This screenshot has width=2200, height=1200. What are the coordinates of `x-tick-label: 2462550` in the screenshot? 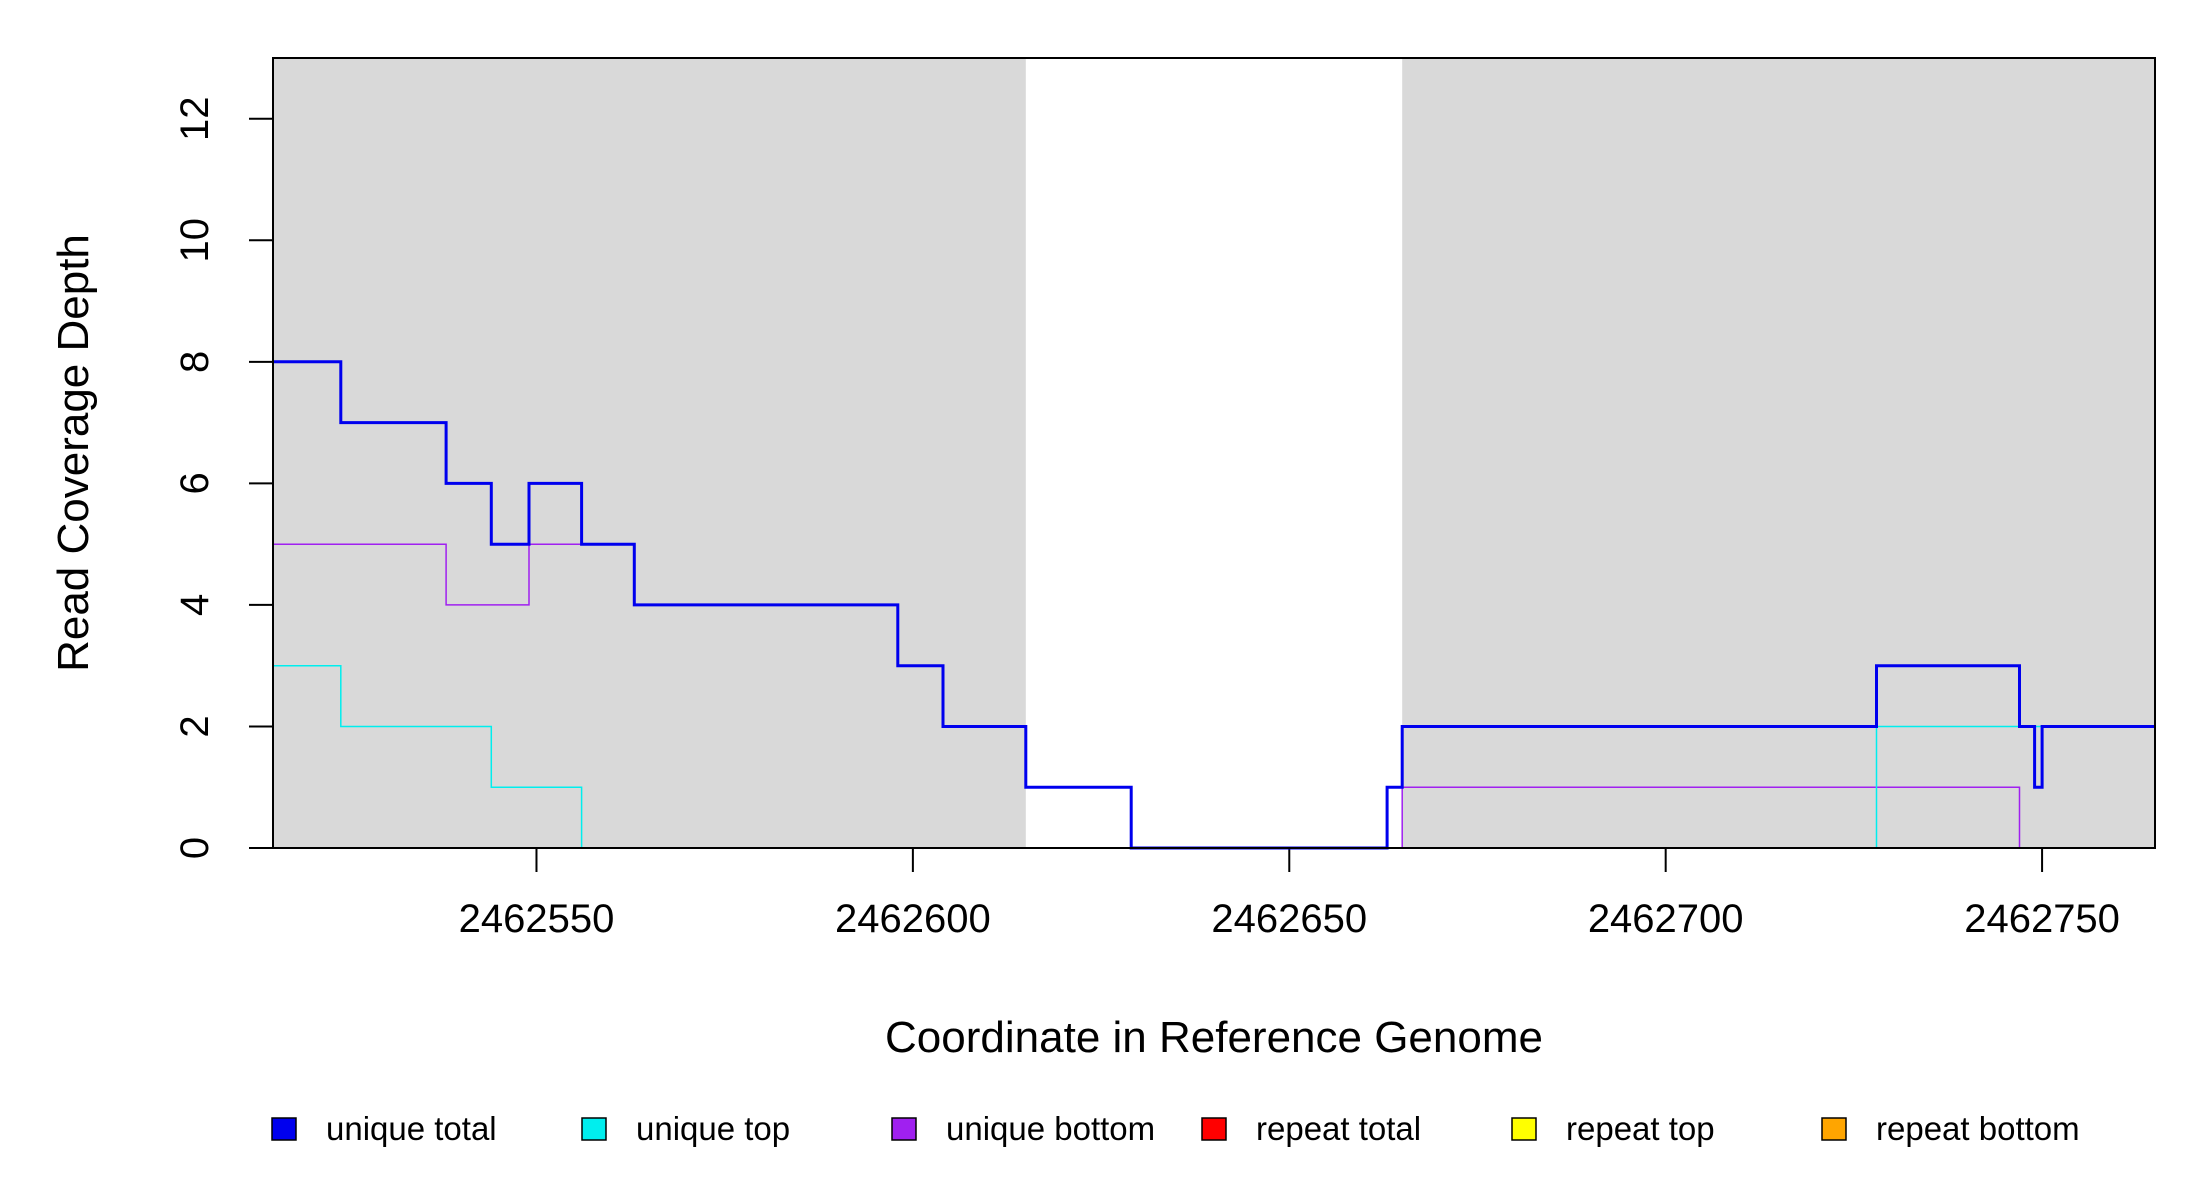 It's located at (537, 919).